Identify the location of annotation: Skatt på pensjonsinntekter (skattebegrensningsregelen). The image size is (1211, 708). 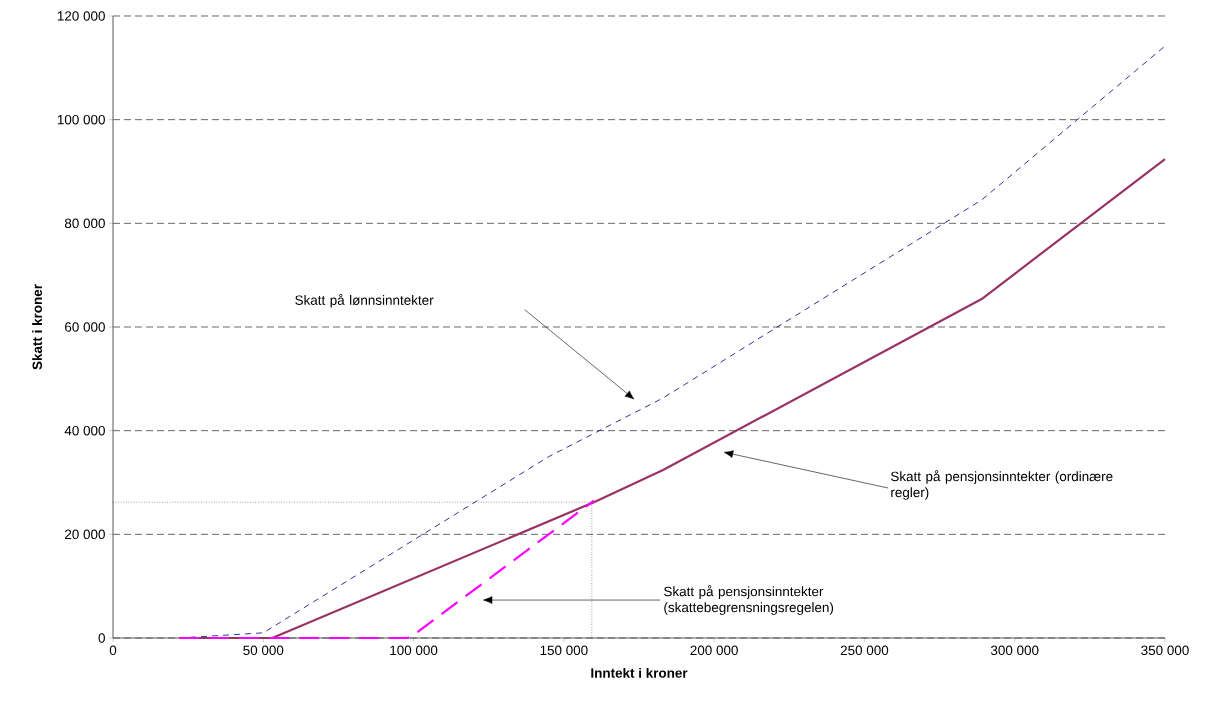
(749, 600).